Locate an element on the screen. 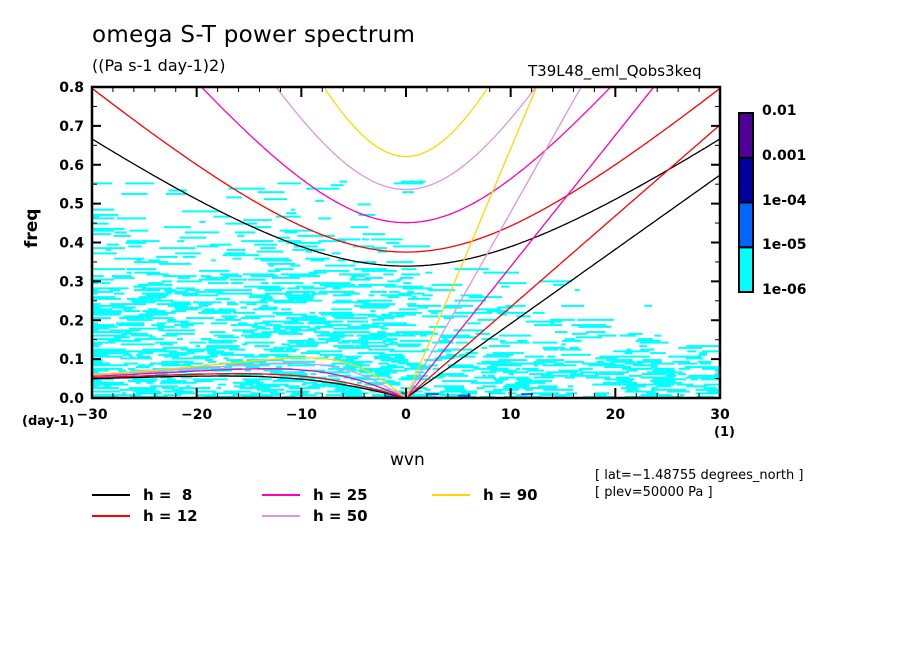  legend-label: h = 50 is located at coordinates (340, 516).